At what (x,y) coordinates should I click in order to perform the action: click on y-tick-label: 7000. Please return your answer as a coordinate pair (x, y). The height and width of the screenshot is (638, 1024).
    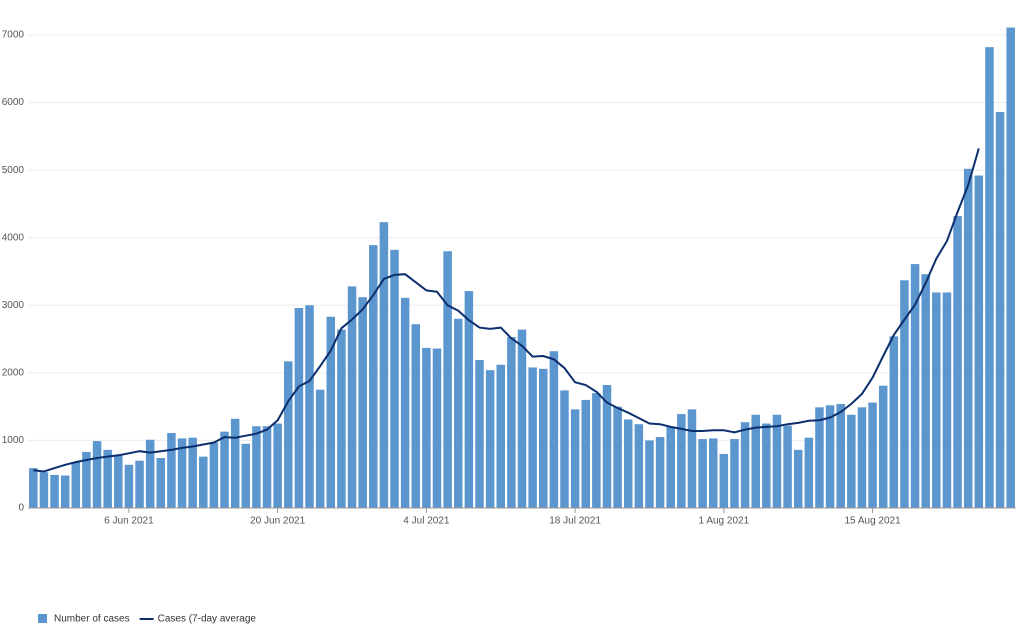
    Looking at the image, I should click on (13, 35).